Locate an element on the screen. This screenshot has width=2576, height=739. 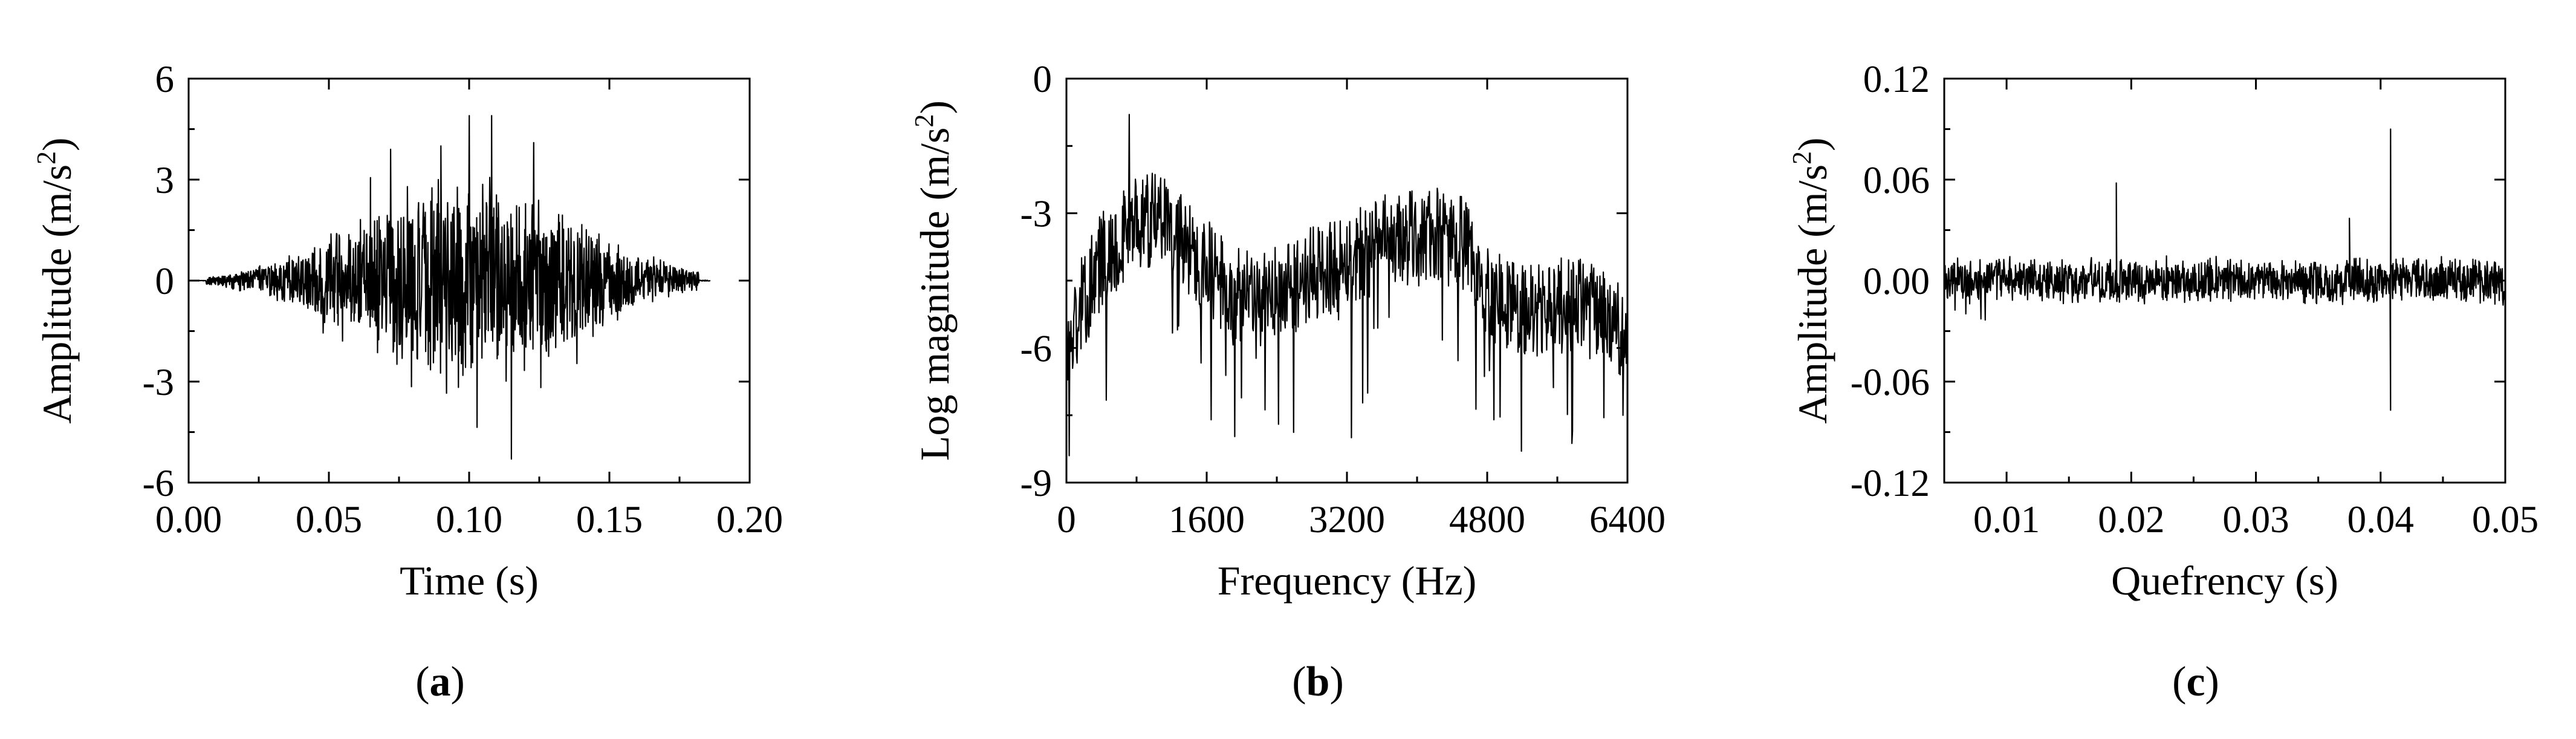
panel-label: (b) is located at coordinates (1318, 682).